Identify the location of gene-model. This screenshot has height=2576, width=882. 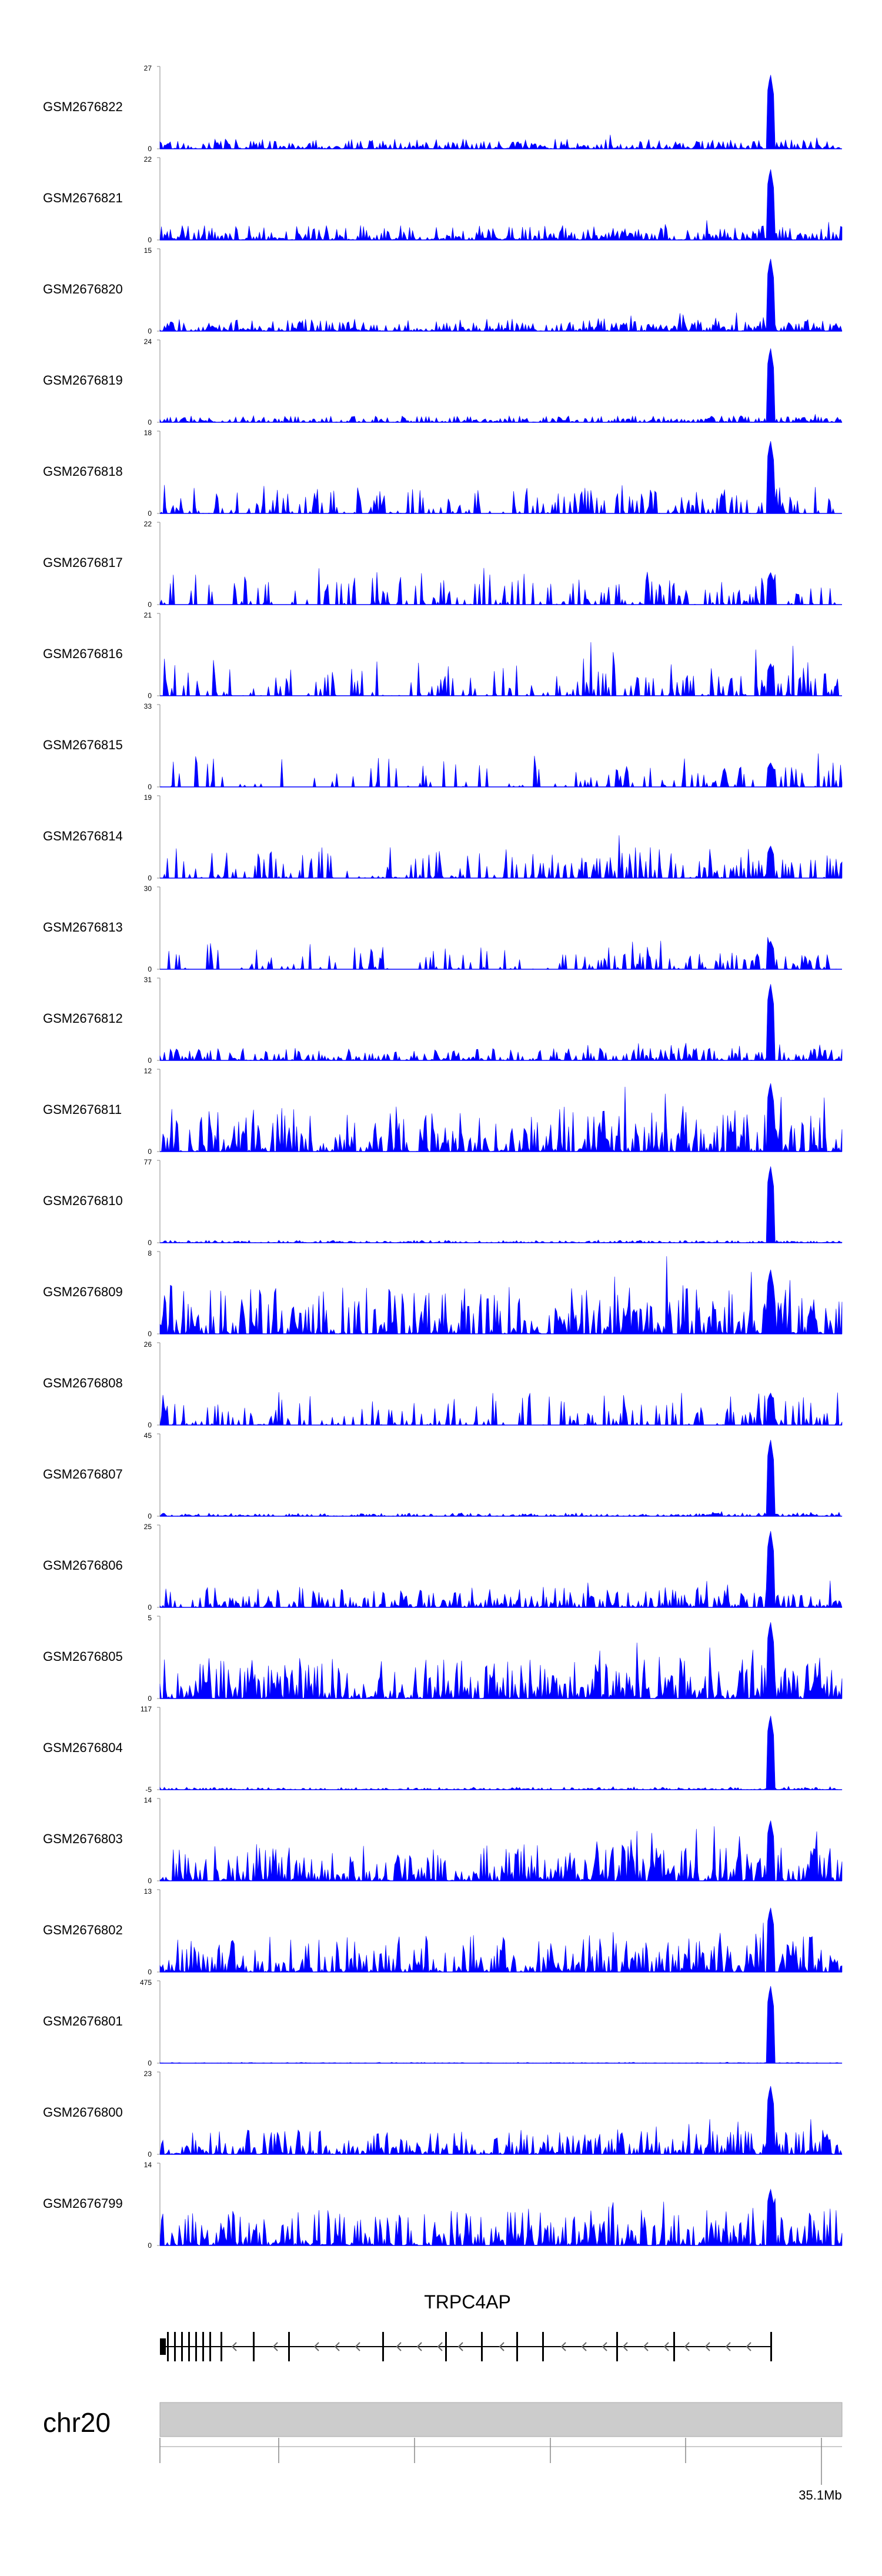
(466, 2346).